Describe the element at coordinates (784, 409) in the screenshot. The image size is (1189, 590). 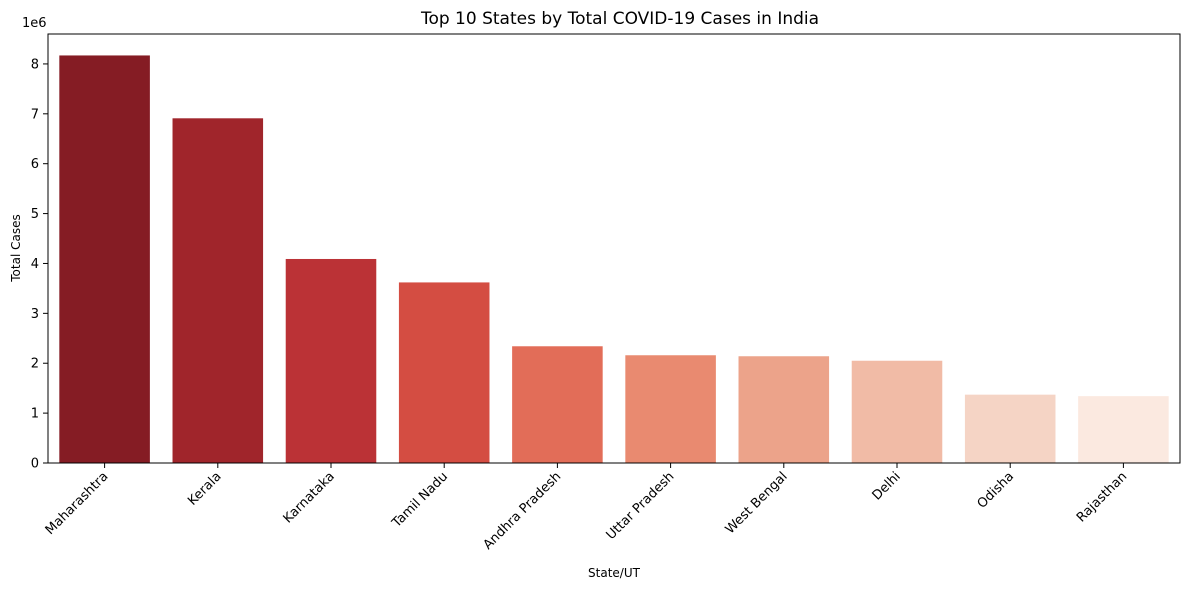
I see `bar-west-bengal` at that location.